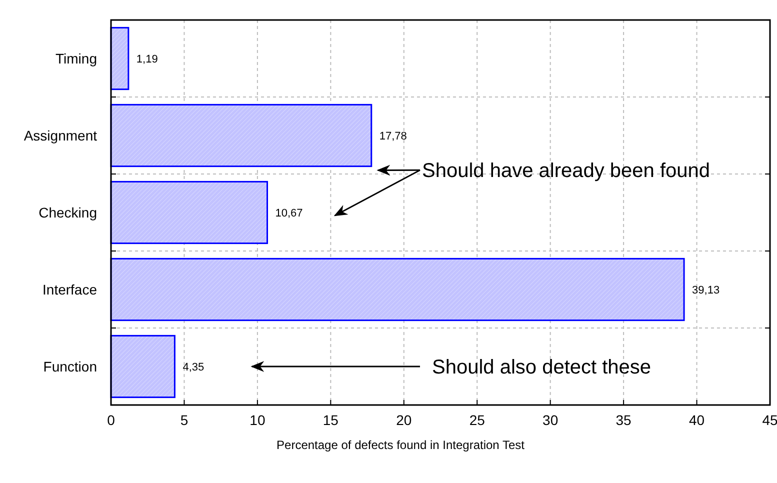 The width and height of the screenshot is (777, 483). What do you see at coordinates (769, 420) in the screenshot?
I see `x-tick-label: 45` at bounding box center [769, 420].